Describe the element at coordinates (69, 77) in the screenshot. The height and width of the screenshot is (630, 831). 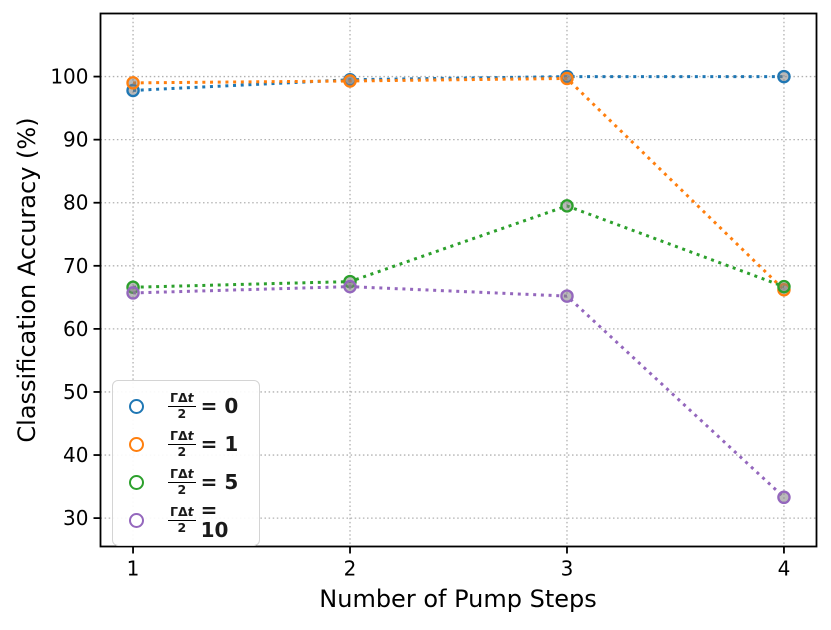
I see `y-tick-label: 100` at that location.